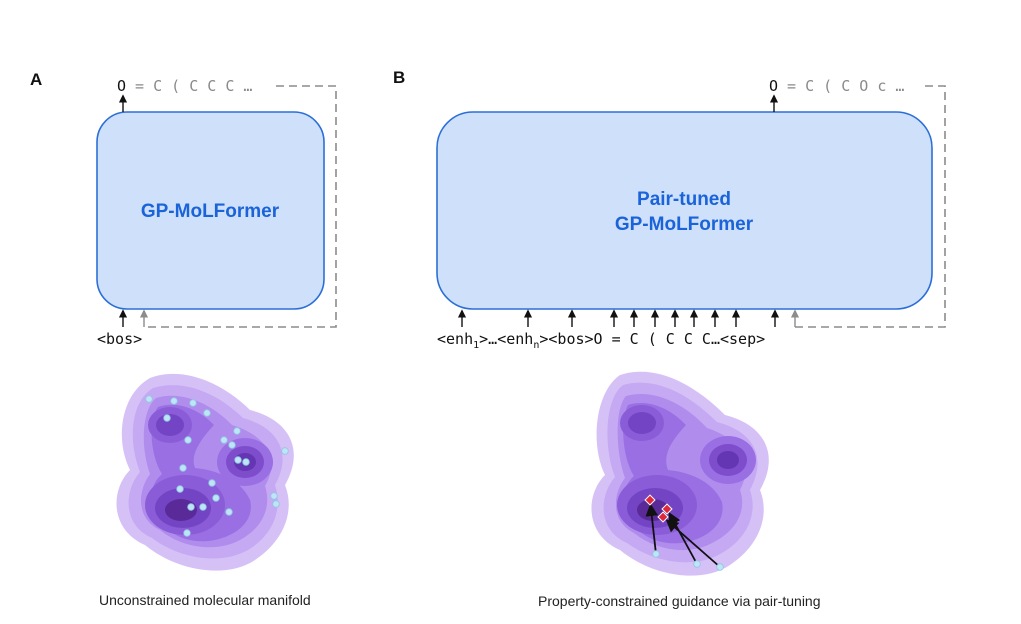 The width and height of the screenshot is (1021, 624). Describe the element at coordinates (680, 473) in the screenshot. I see `panel-b-density-manifold` at that location.